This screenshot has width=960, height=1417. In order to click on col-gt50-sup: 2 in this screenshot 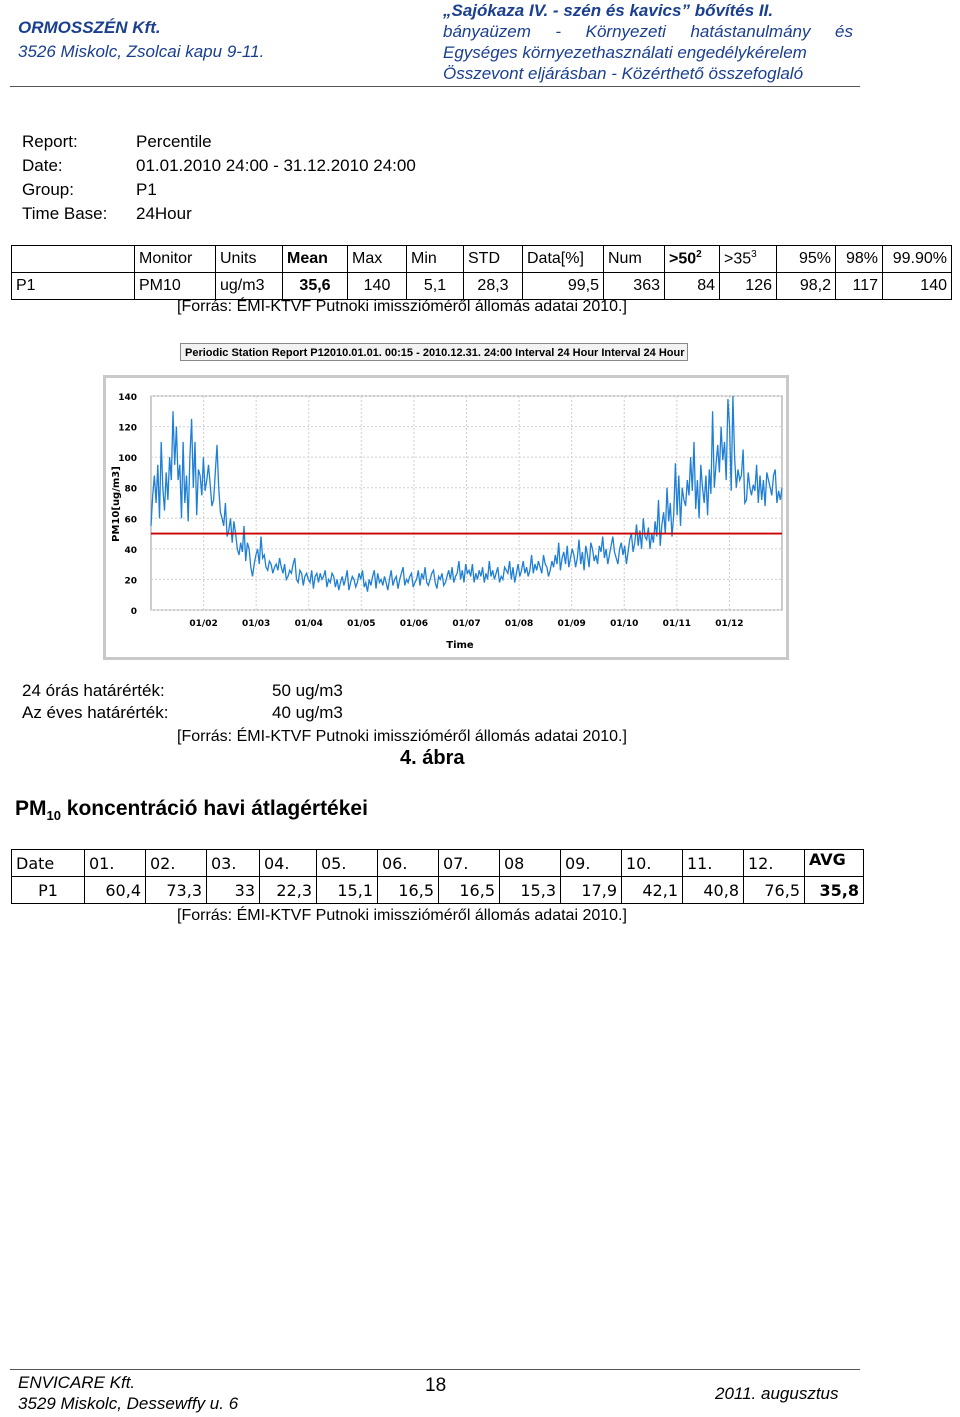, I will do `click(699, 255)`.